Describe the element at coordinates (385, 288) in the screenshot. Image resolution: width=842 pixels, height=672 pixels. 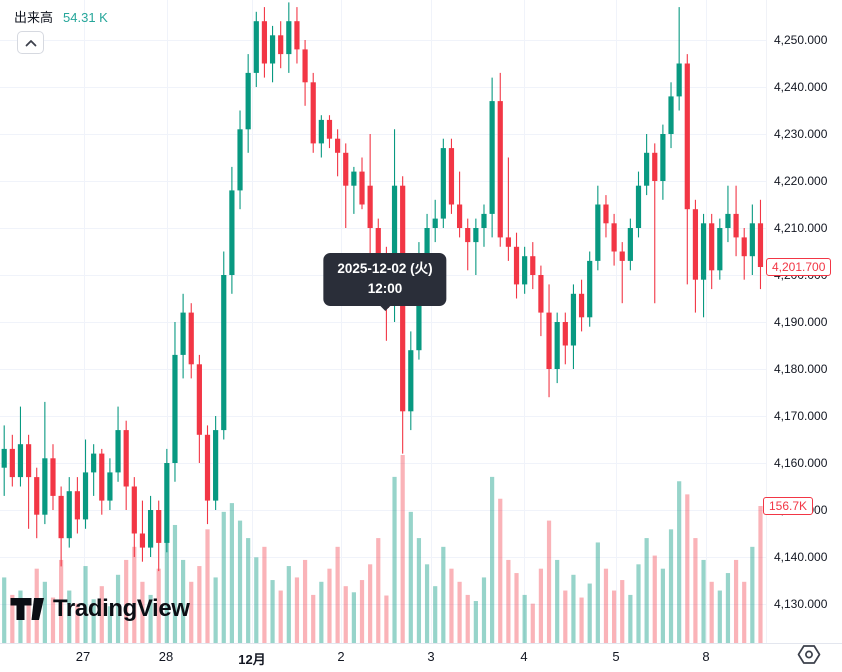
I see `tooltip-time: 12:00` at that location.